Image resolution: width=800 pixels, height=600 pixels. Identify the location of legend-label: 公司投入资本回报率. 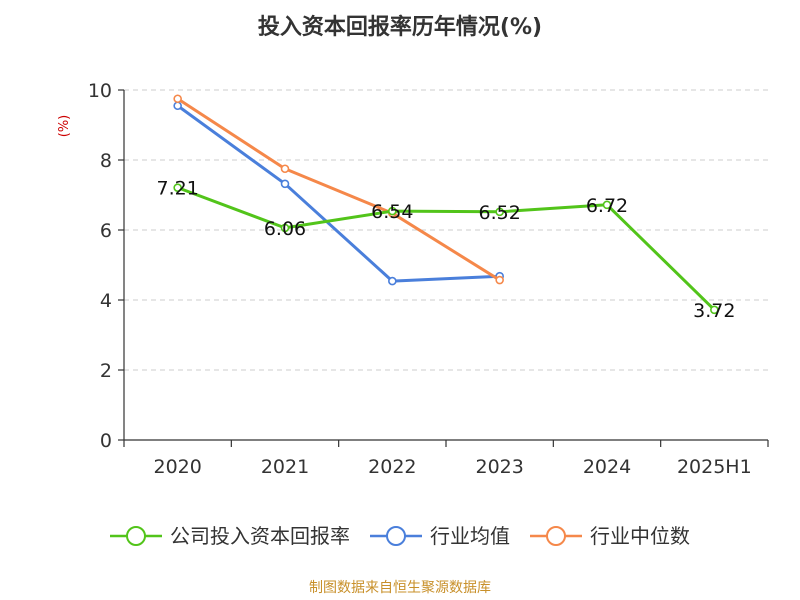
(260, 536).